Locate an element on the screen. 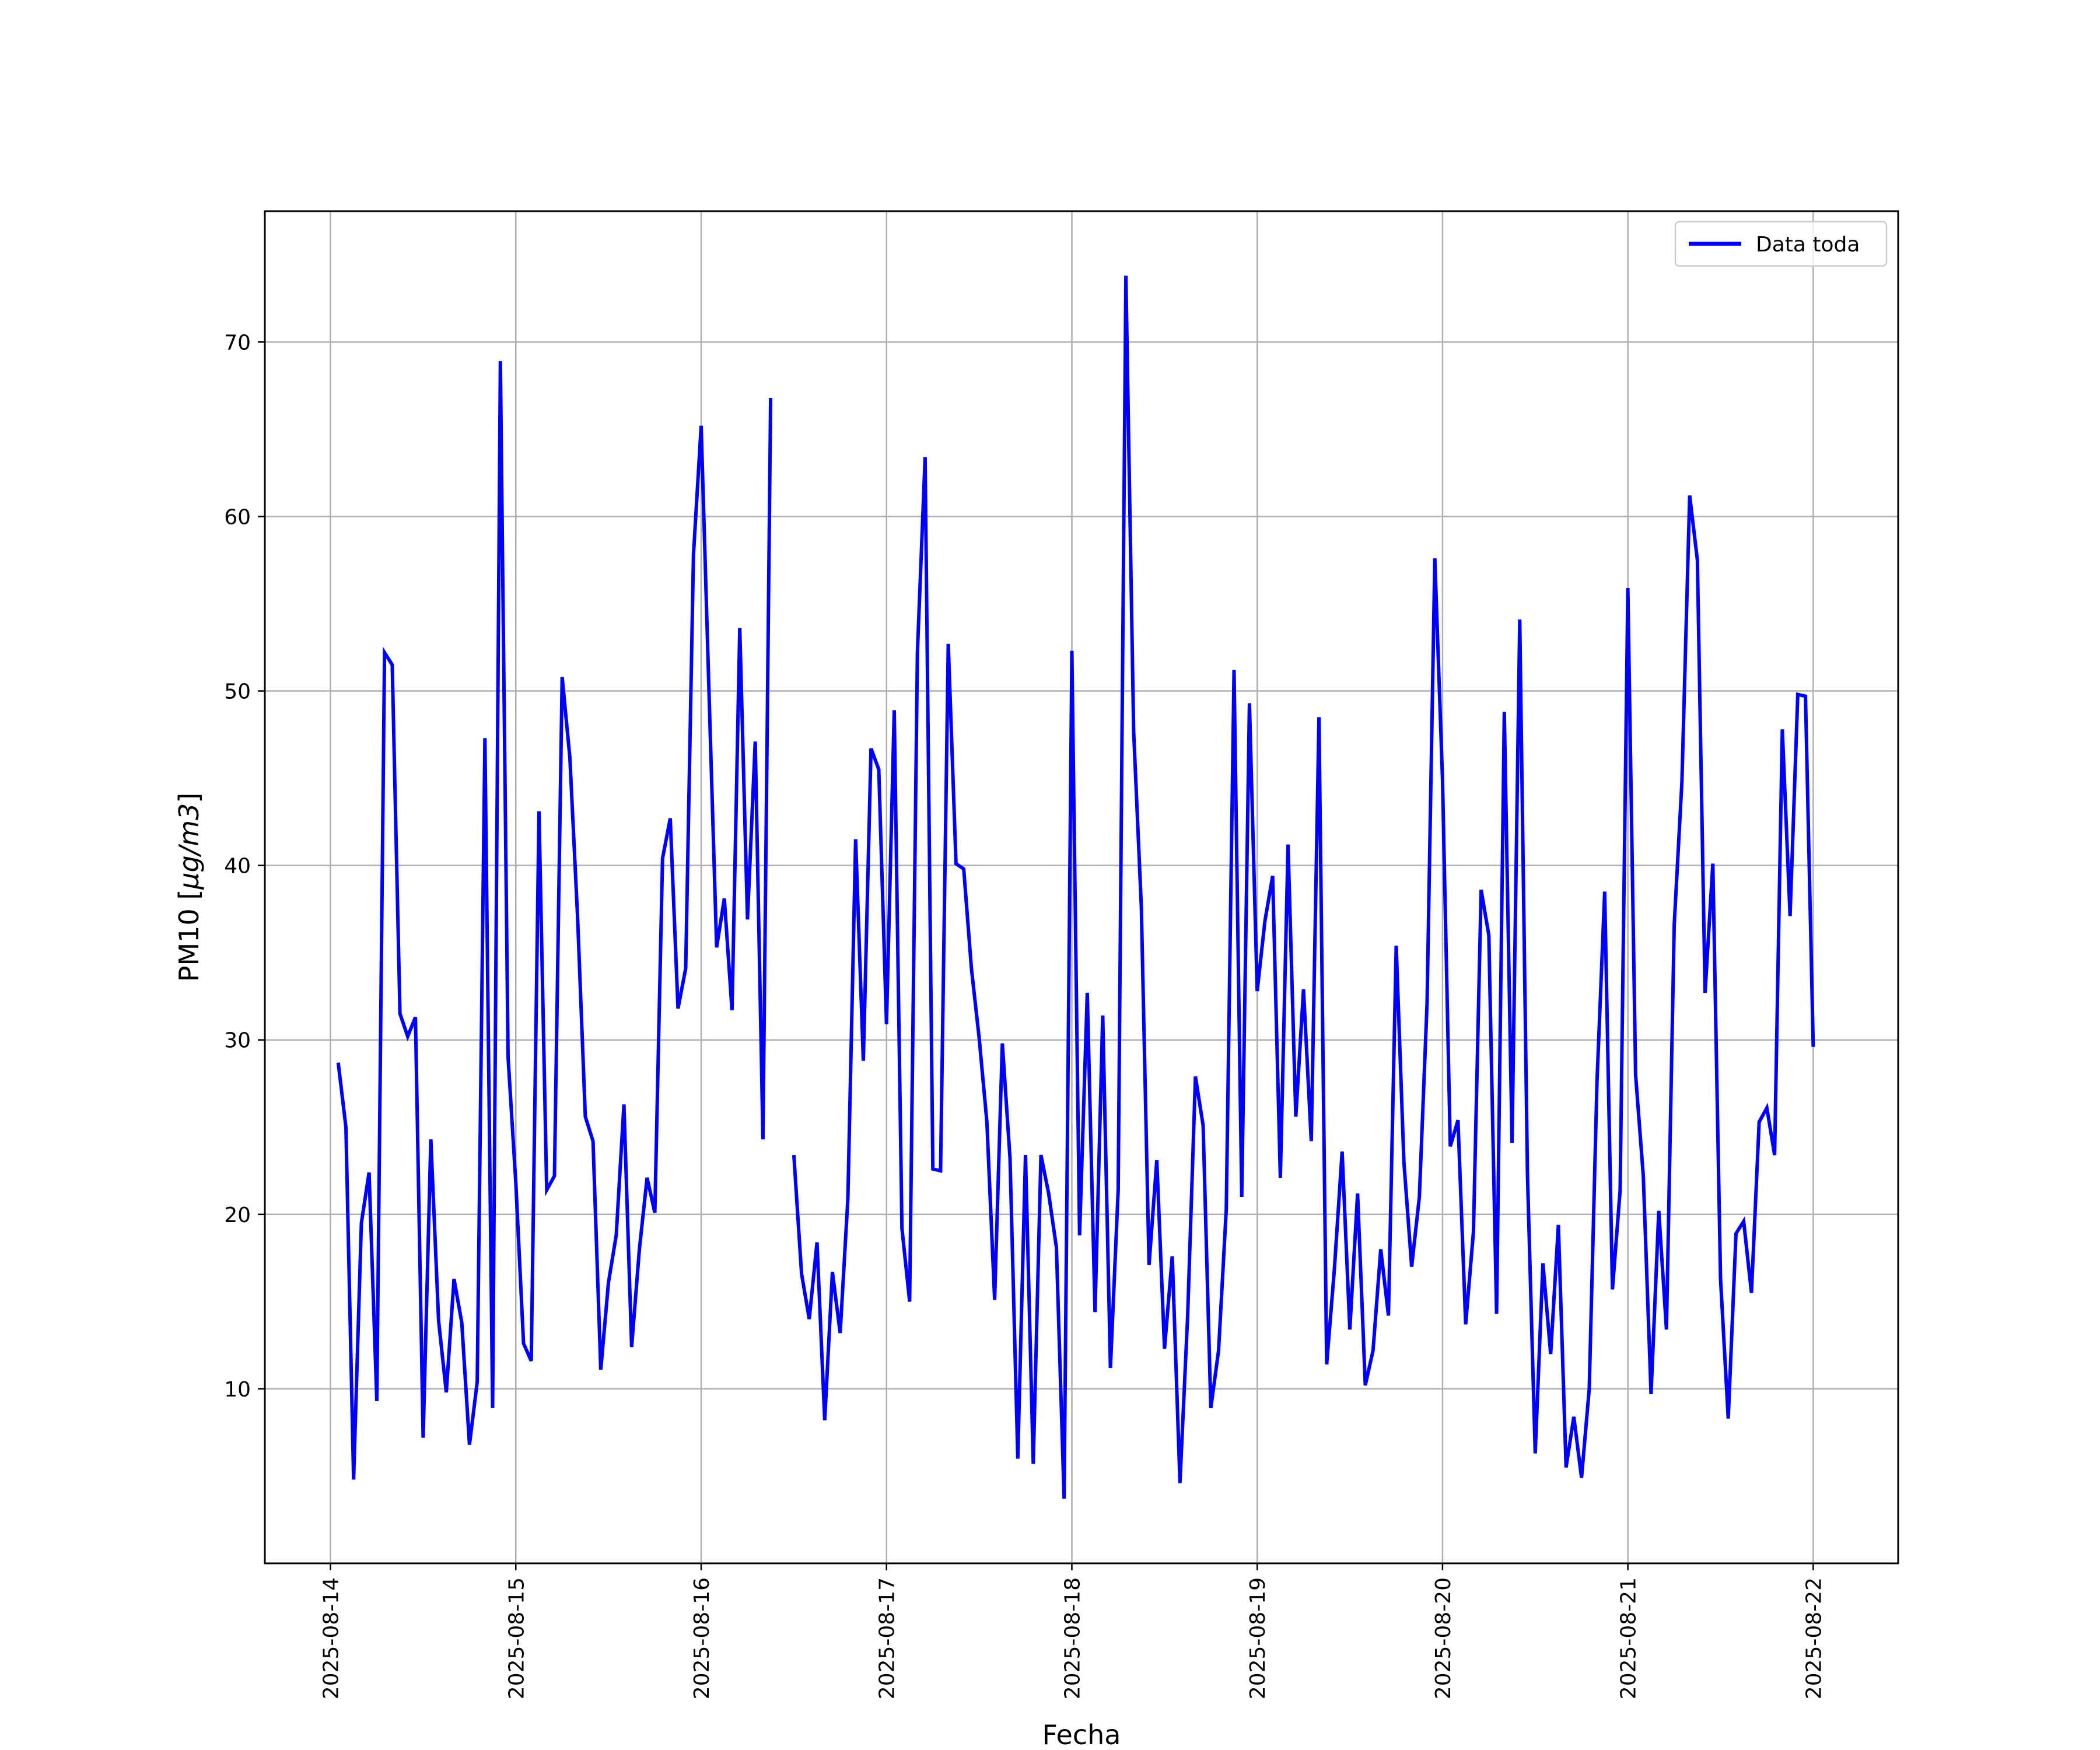 The image size is (2100, 1750). x-tick-label: 2025-08-14 is located at coordinates (332, 1638).